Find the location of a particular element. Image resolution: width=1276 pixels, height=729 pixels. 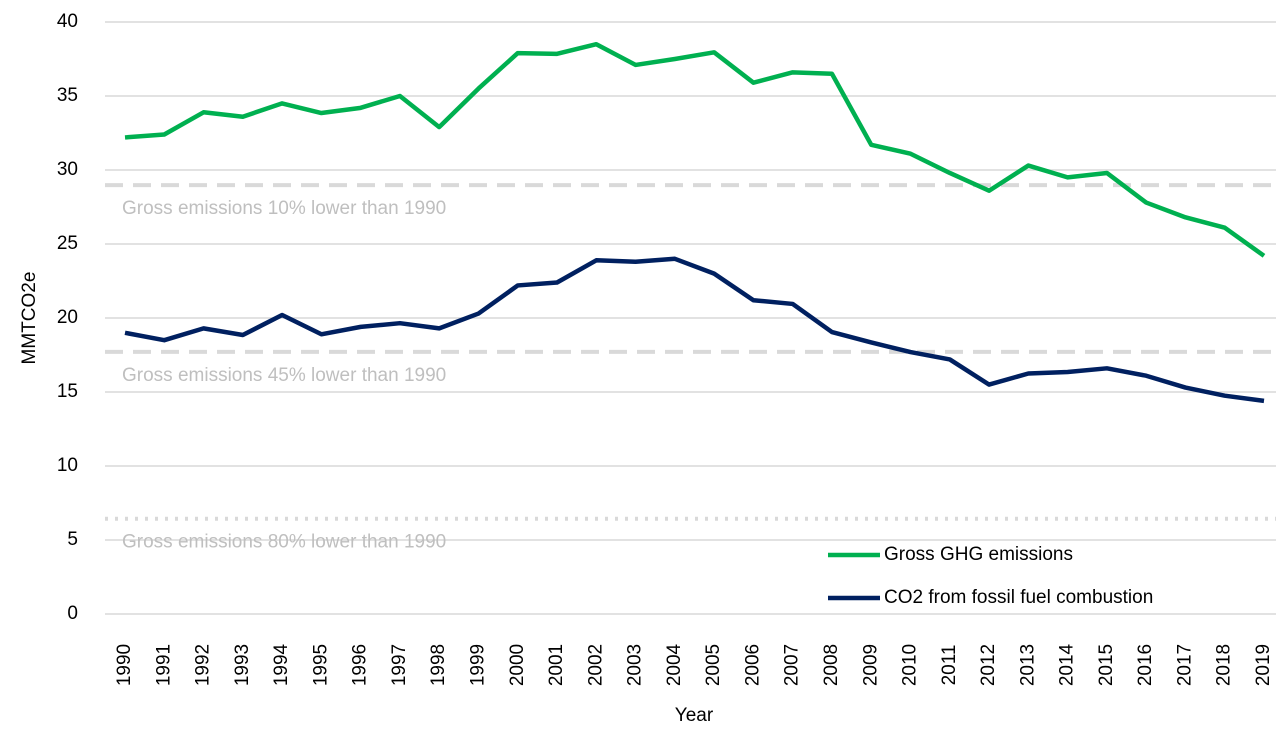

x-tick-label: 2006 is located at coordinates (752, 665).